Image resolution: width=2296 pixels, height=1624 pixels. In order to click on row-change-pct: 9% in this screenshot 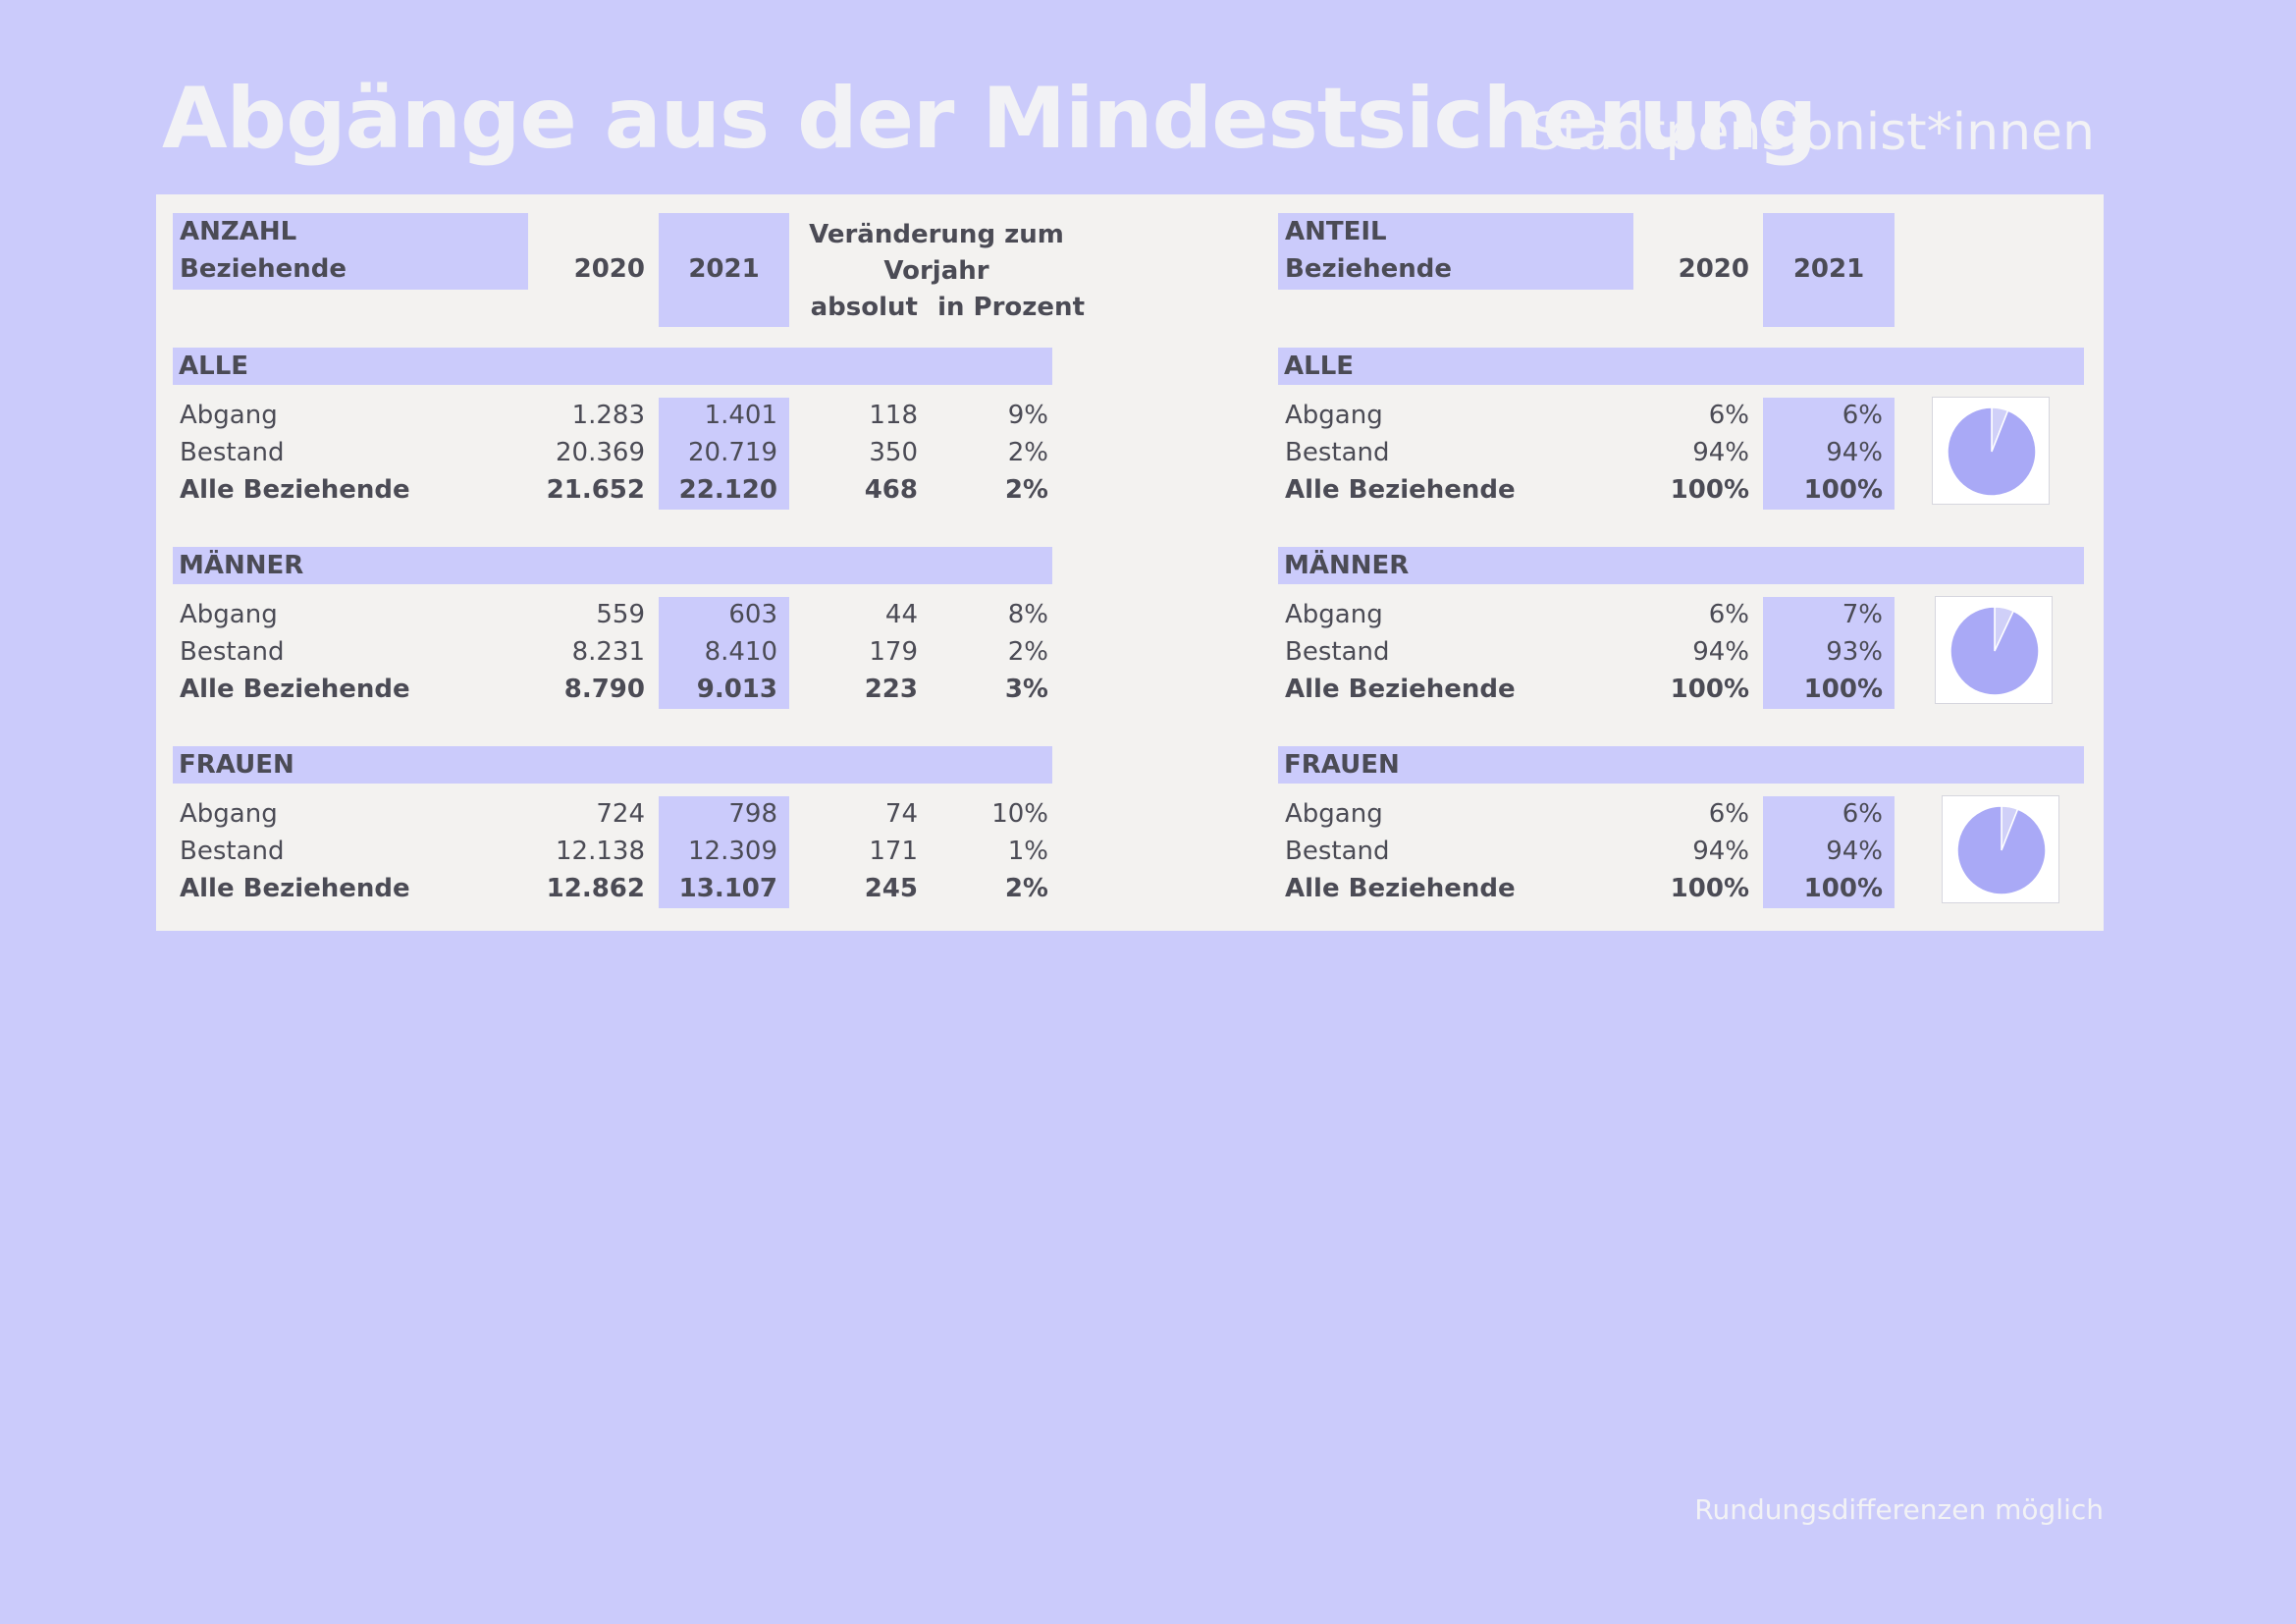, I will do `click(1028, 415)`.